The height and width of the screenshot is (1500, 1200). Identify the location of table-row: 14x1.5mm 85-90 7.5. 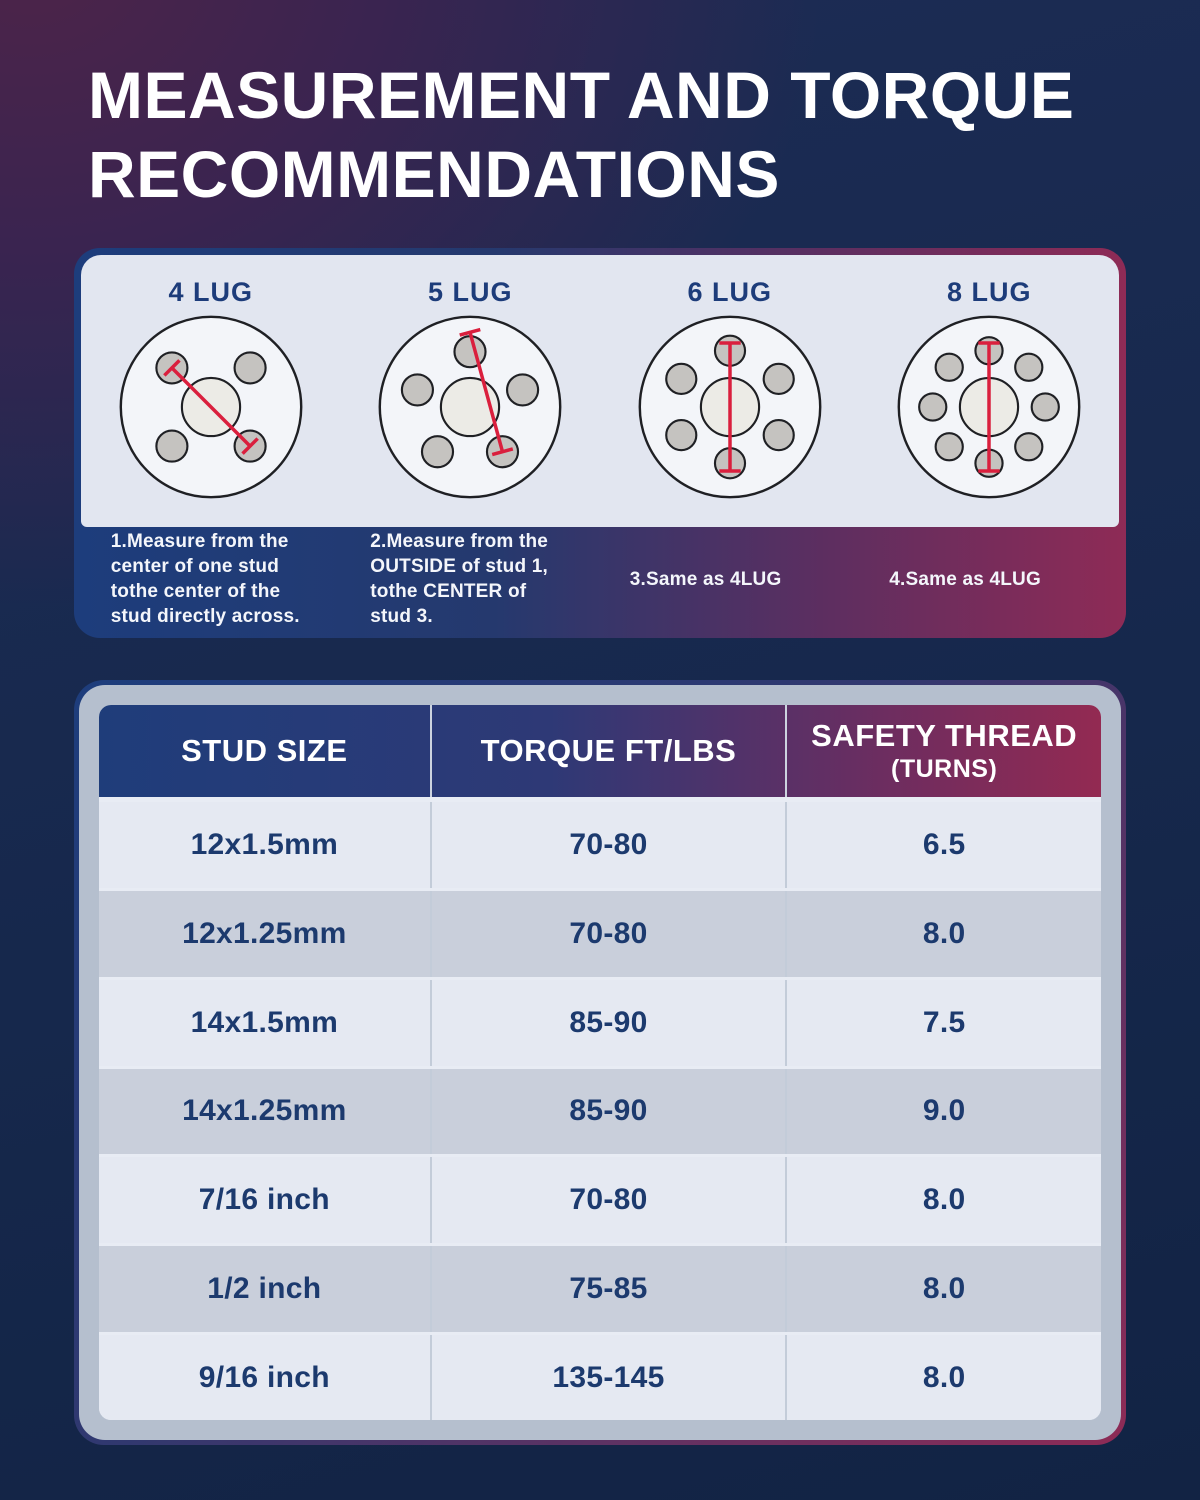
(600, 1022).